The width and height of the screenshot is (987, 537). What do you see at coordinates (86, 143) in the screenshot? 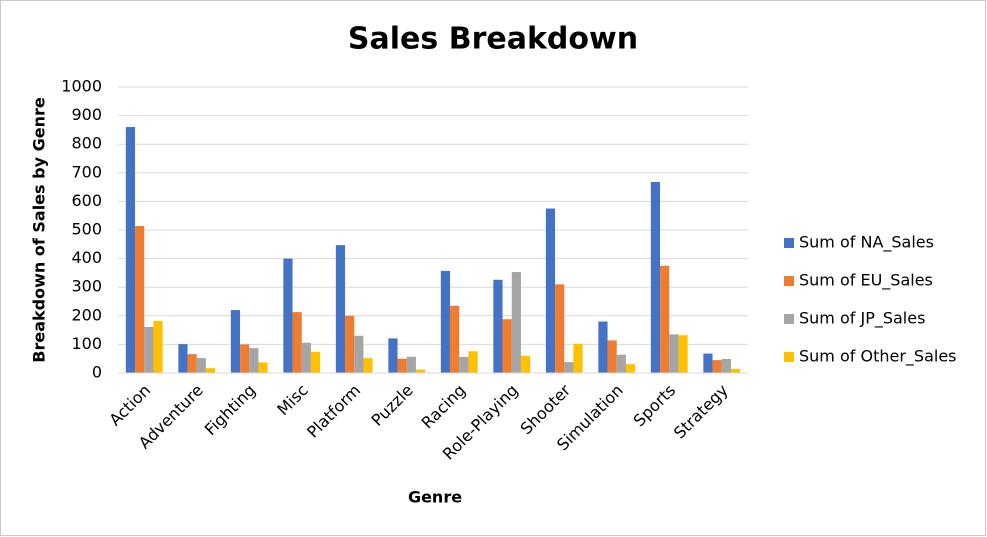
I see `y-tick-label: 800` at bounding box center [86, 143].